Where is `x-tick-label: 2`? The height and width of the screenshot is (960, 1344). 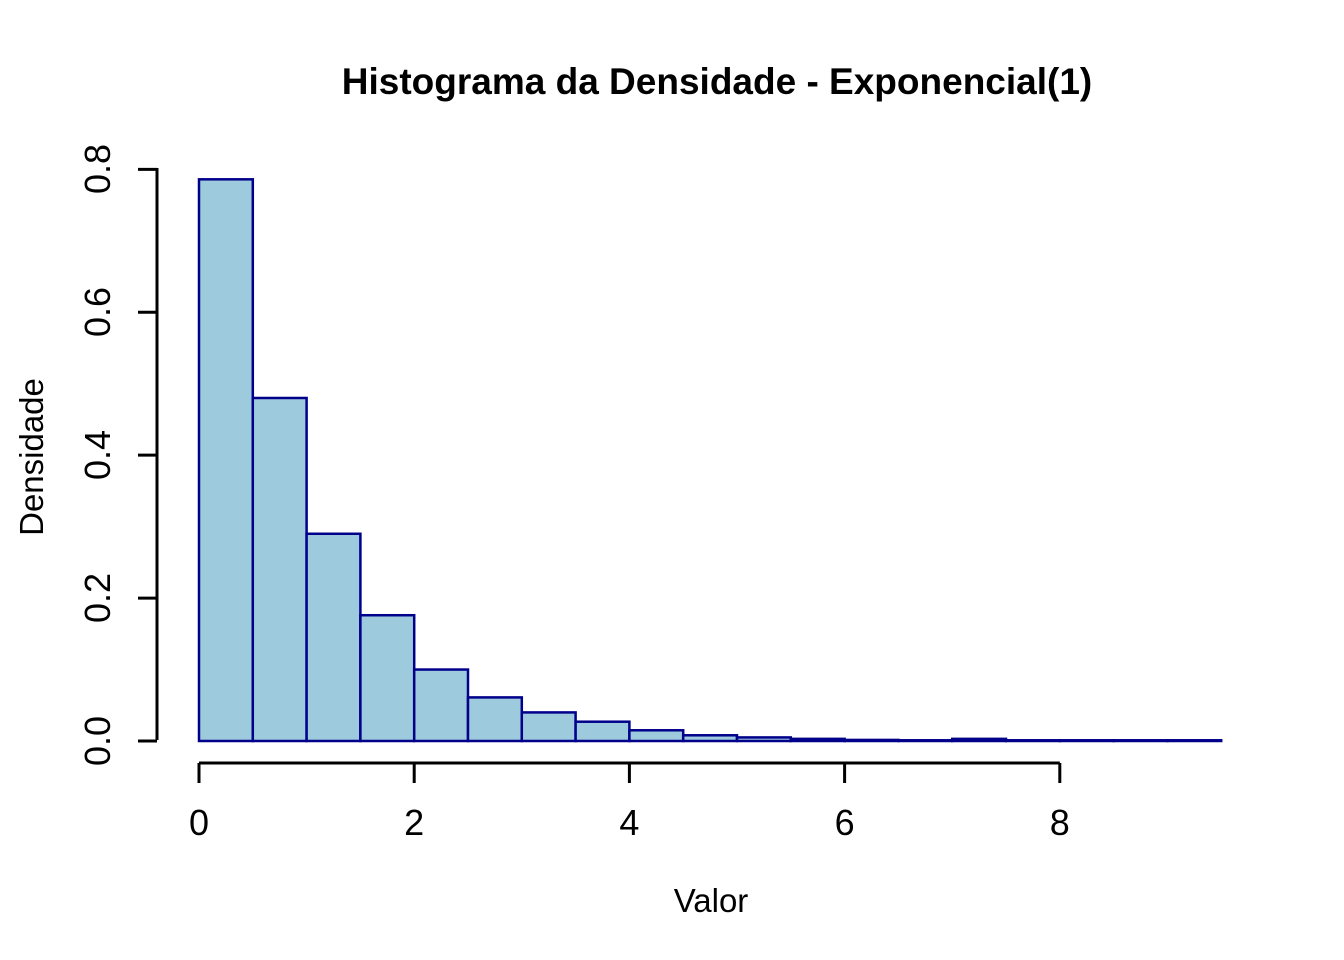 x-tick-label: 2 is located at coordinates (414, 822).